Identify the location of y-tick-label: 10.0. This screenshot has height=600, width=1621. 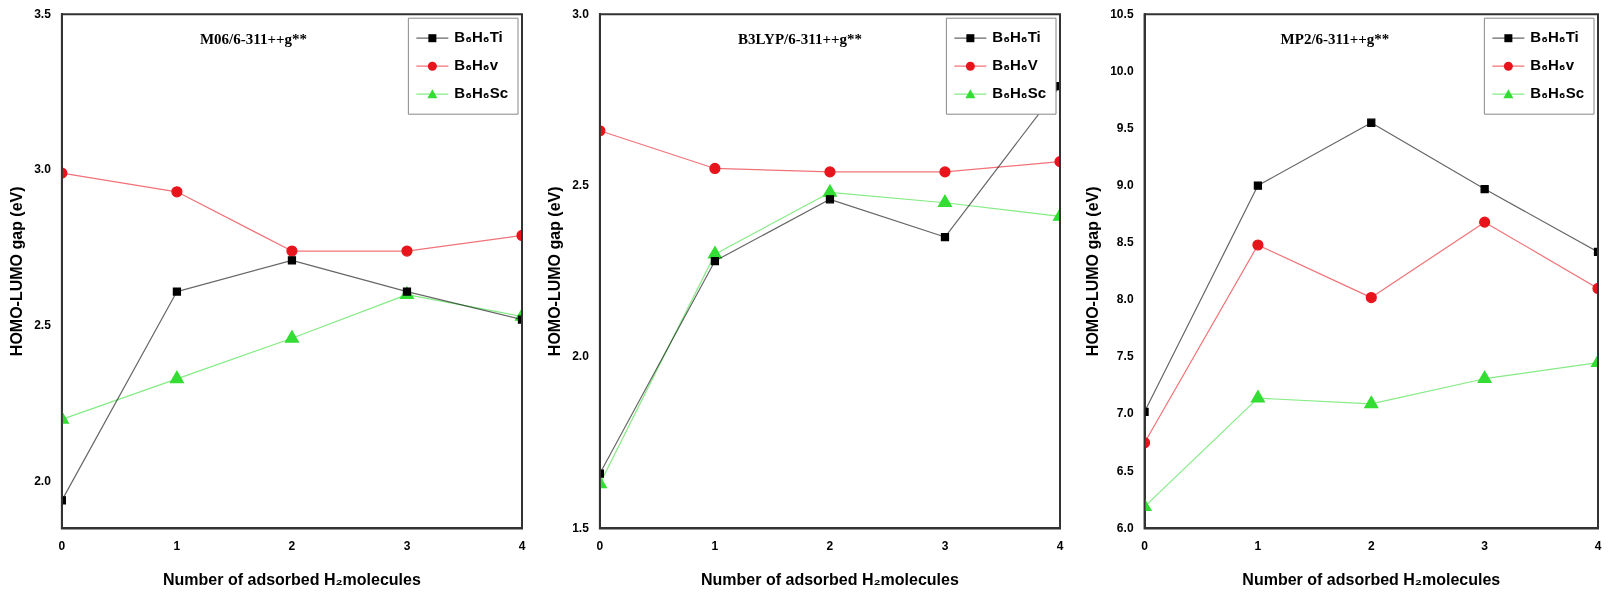
(1122, 70).